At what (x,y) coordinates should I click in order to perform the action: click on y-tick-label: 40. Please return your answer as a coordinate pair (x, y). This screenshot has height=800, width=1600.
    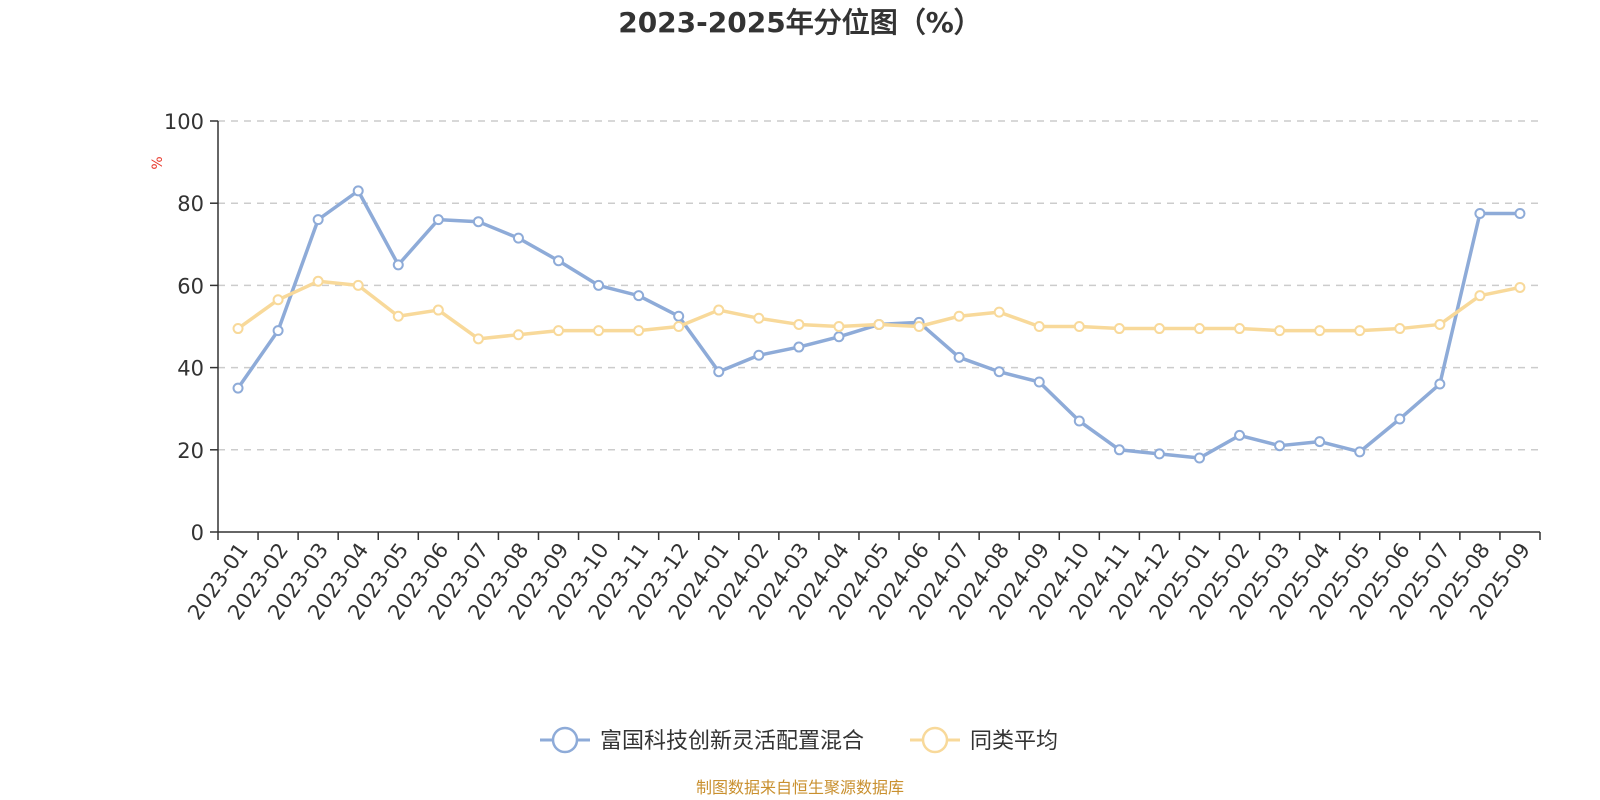
    Looking at the image, I should click on (190, 369).